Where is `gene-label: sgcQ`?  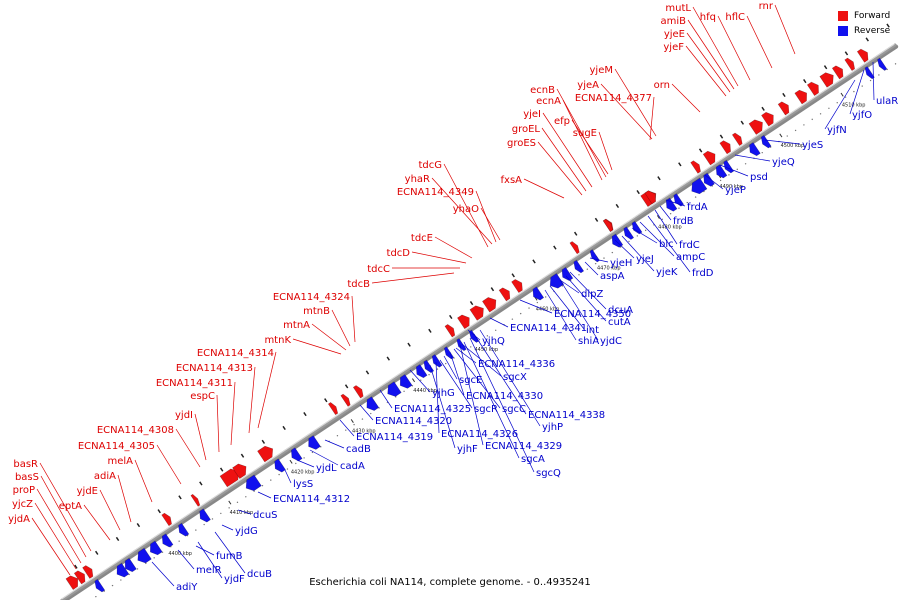
gene-label: sgcQ is located at coordinates (548, 473).